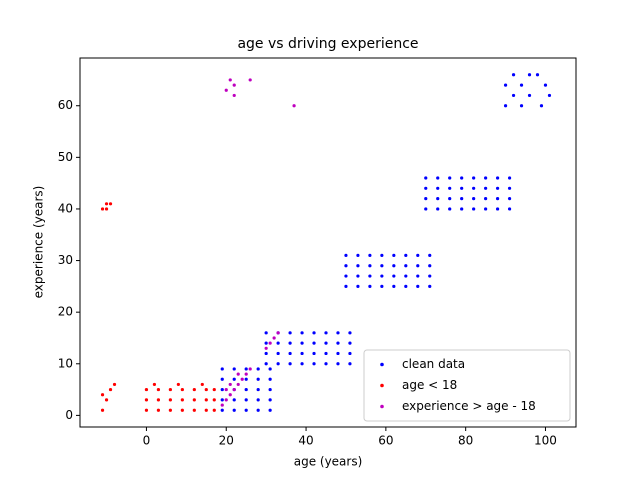 This screenshot has width=640, height=480. Describe the element at coordinates (69, 415) in the screenshot. I see `y-tick-label: 0` at that location.